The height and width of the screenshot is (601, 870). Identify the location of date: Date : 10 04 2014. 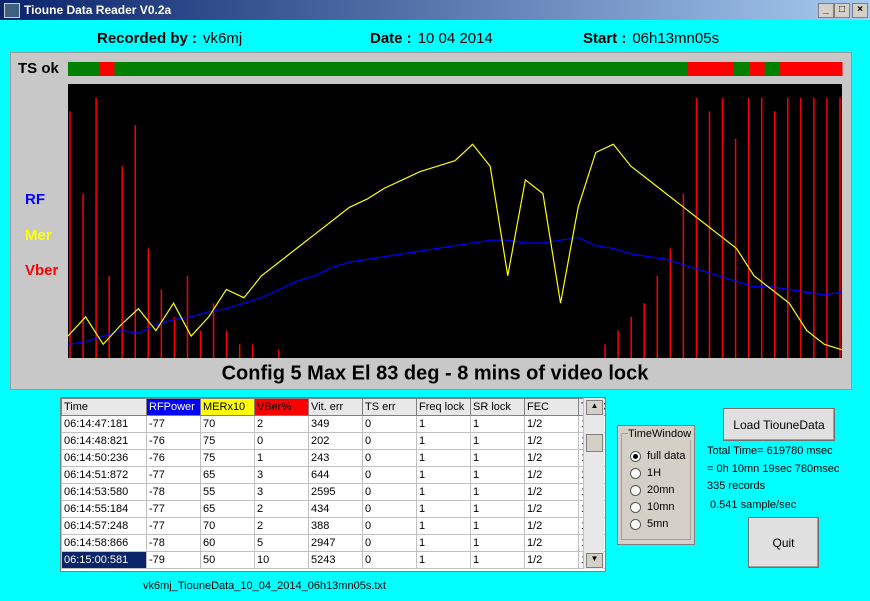
(431, 38).